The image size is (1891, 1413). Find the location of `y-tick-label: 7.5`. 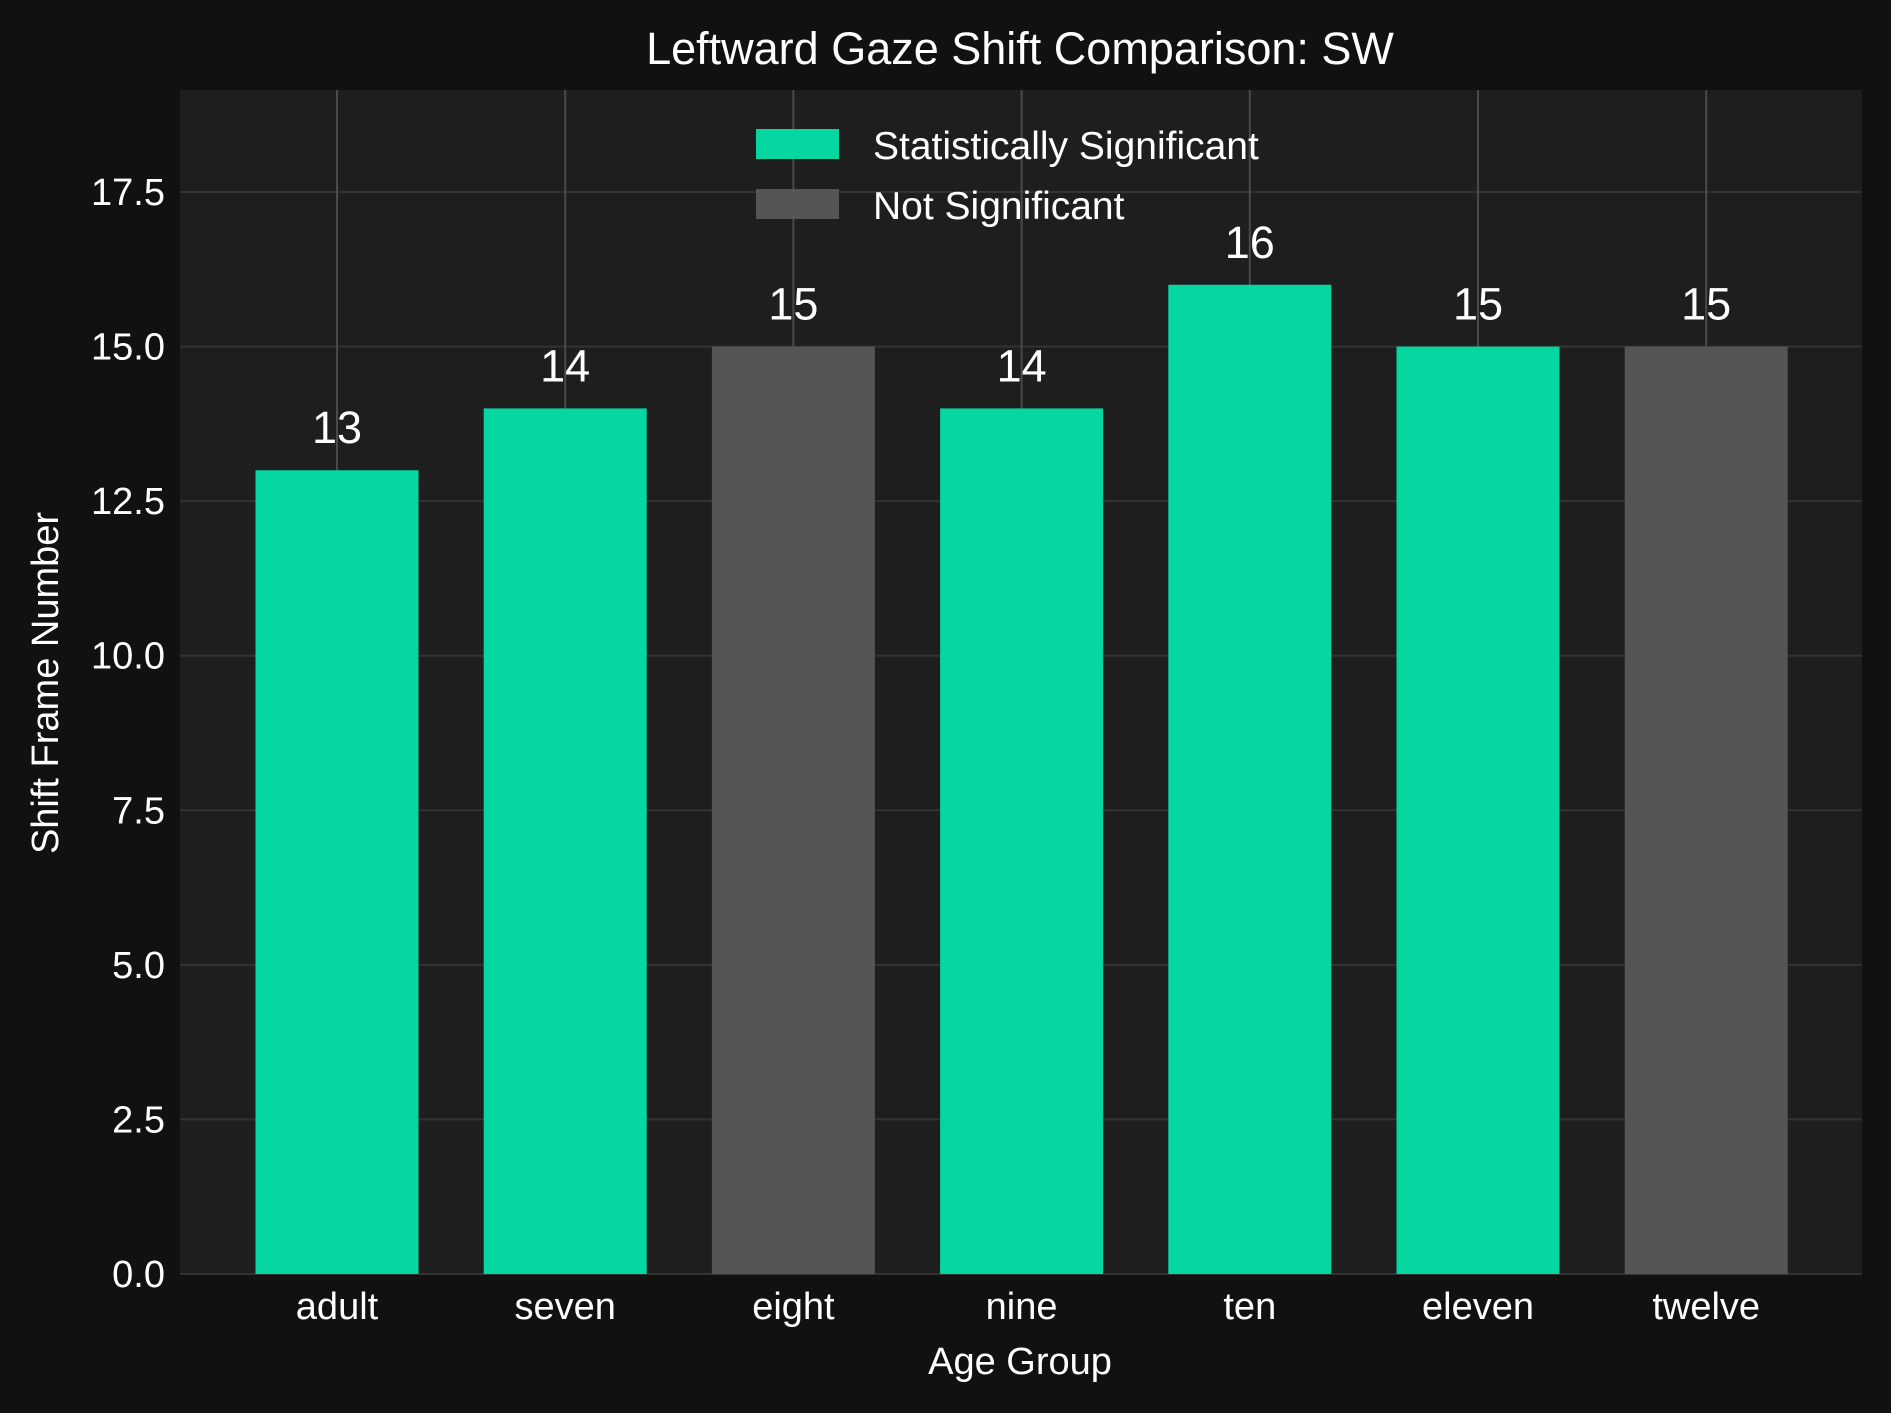

y-tick-label: 7.5 is located at coordinates (138, 811).